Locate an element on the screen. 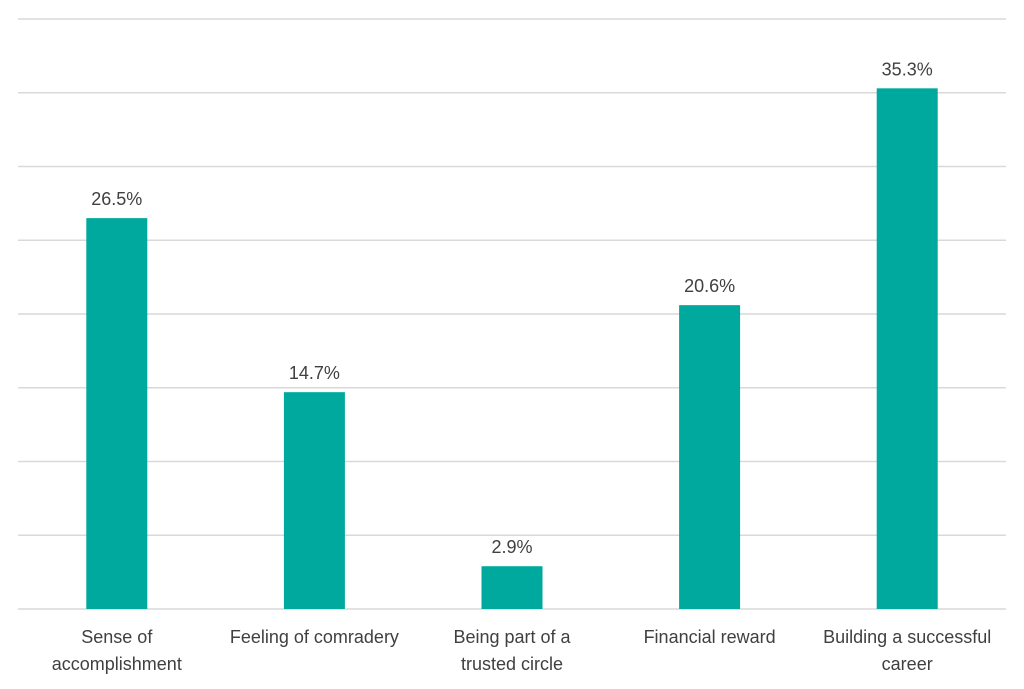 This screenshot has height=689, width=1024. category-label-line: Sense of is located at coordinates (117, 637).